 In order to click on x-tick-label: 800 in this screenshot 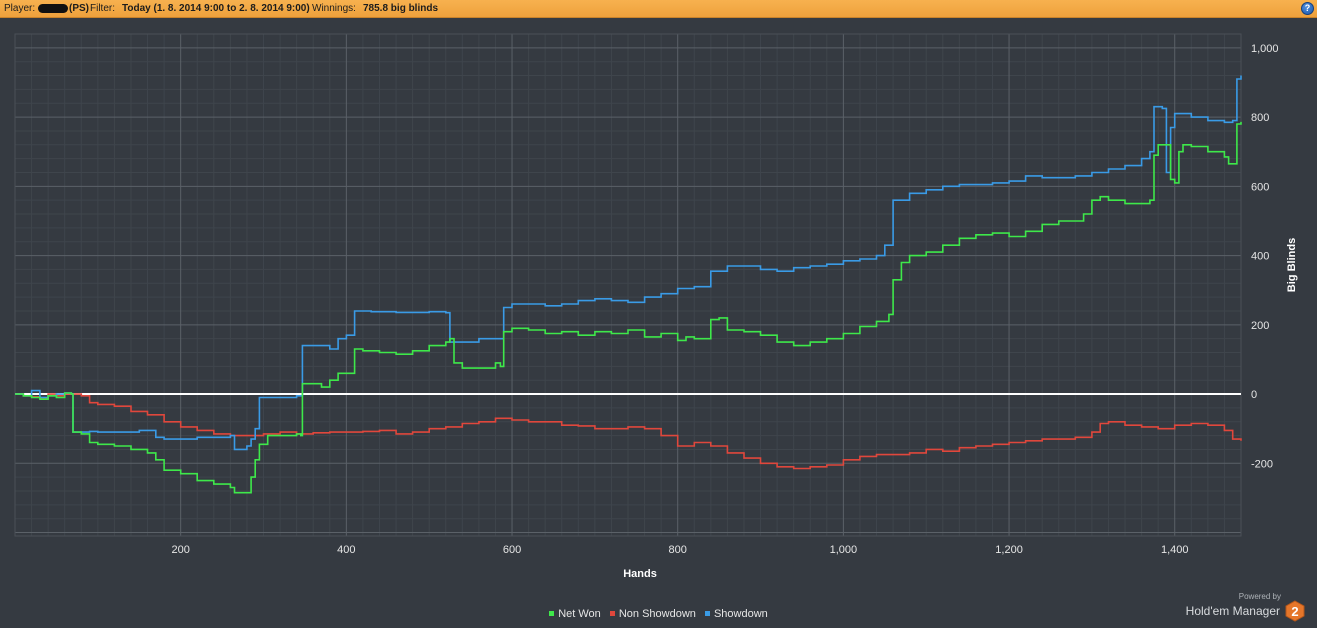, I will do `click(678, 550)`.